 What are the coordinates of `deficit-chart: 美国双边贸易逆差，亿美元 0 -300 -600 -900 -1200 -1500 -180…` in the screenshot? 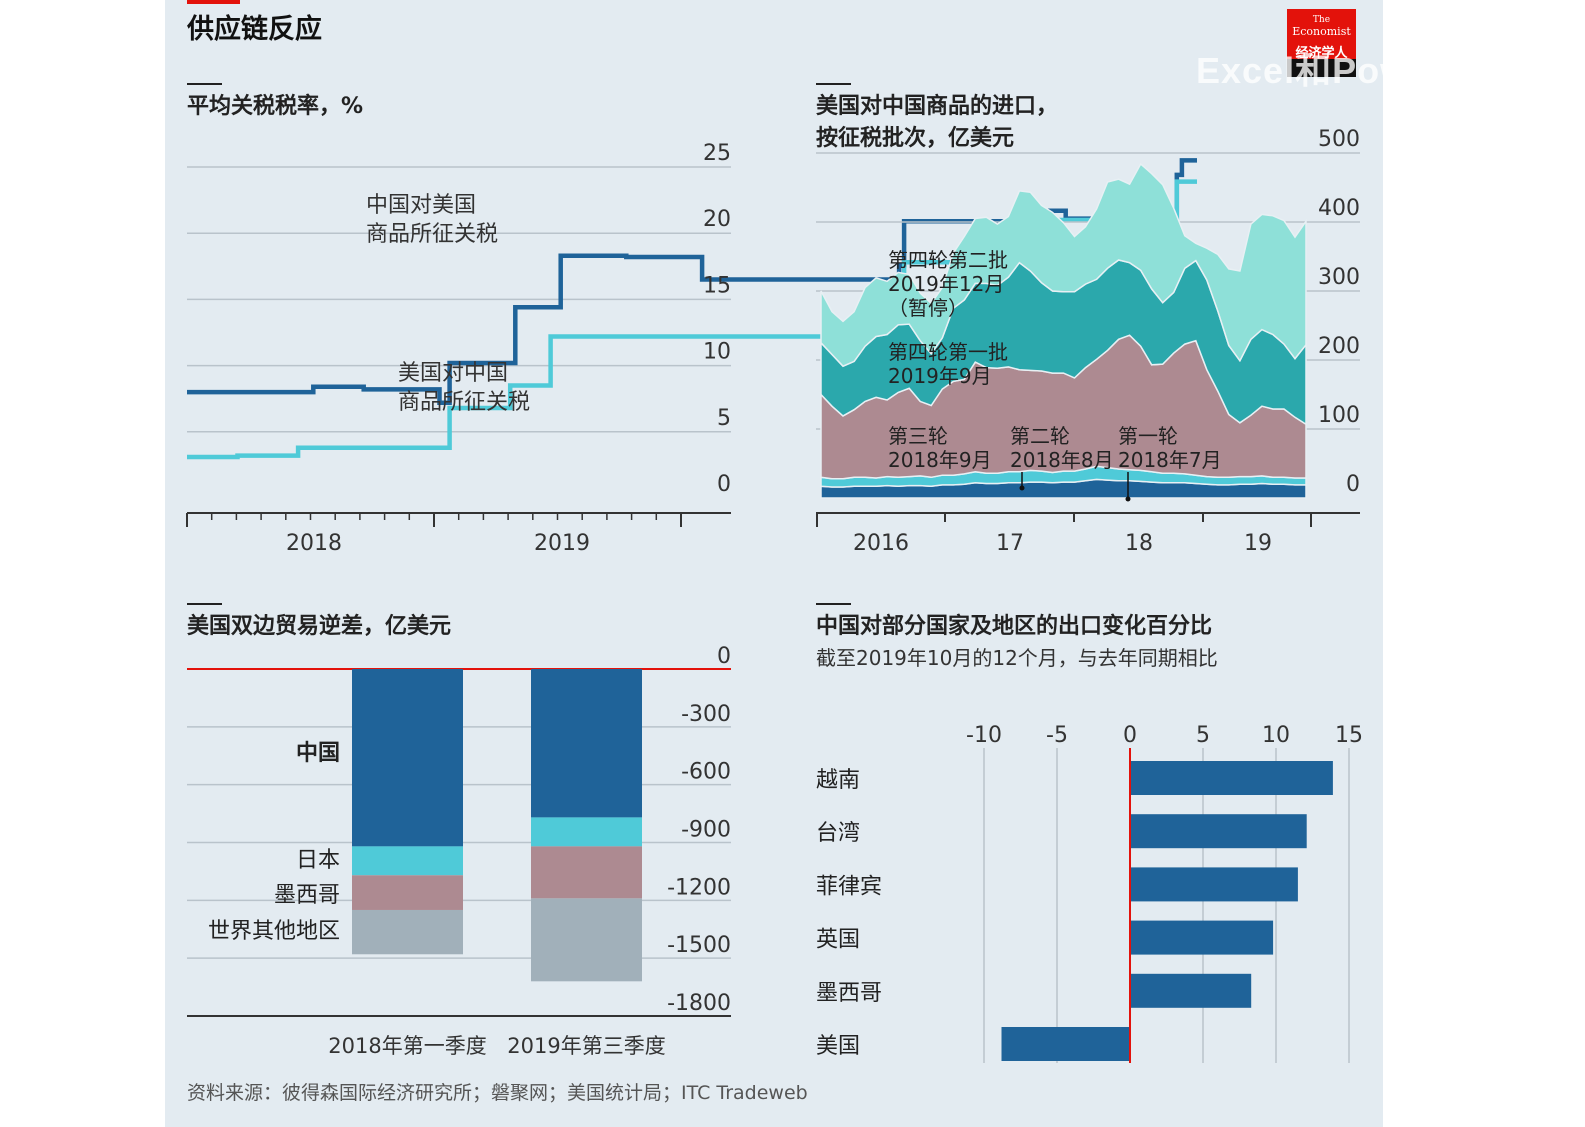 It's located at (459, 830).